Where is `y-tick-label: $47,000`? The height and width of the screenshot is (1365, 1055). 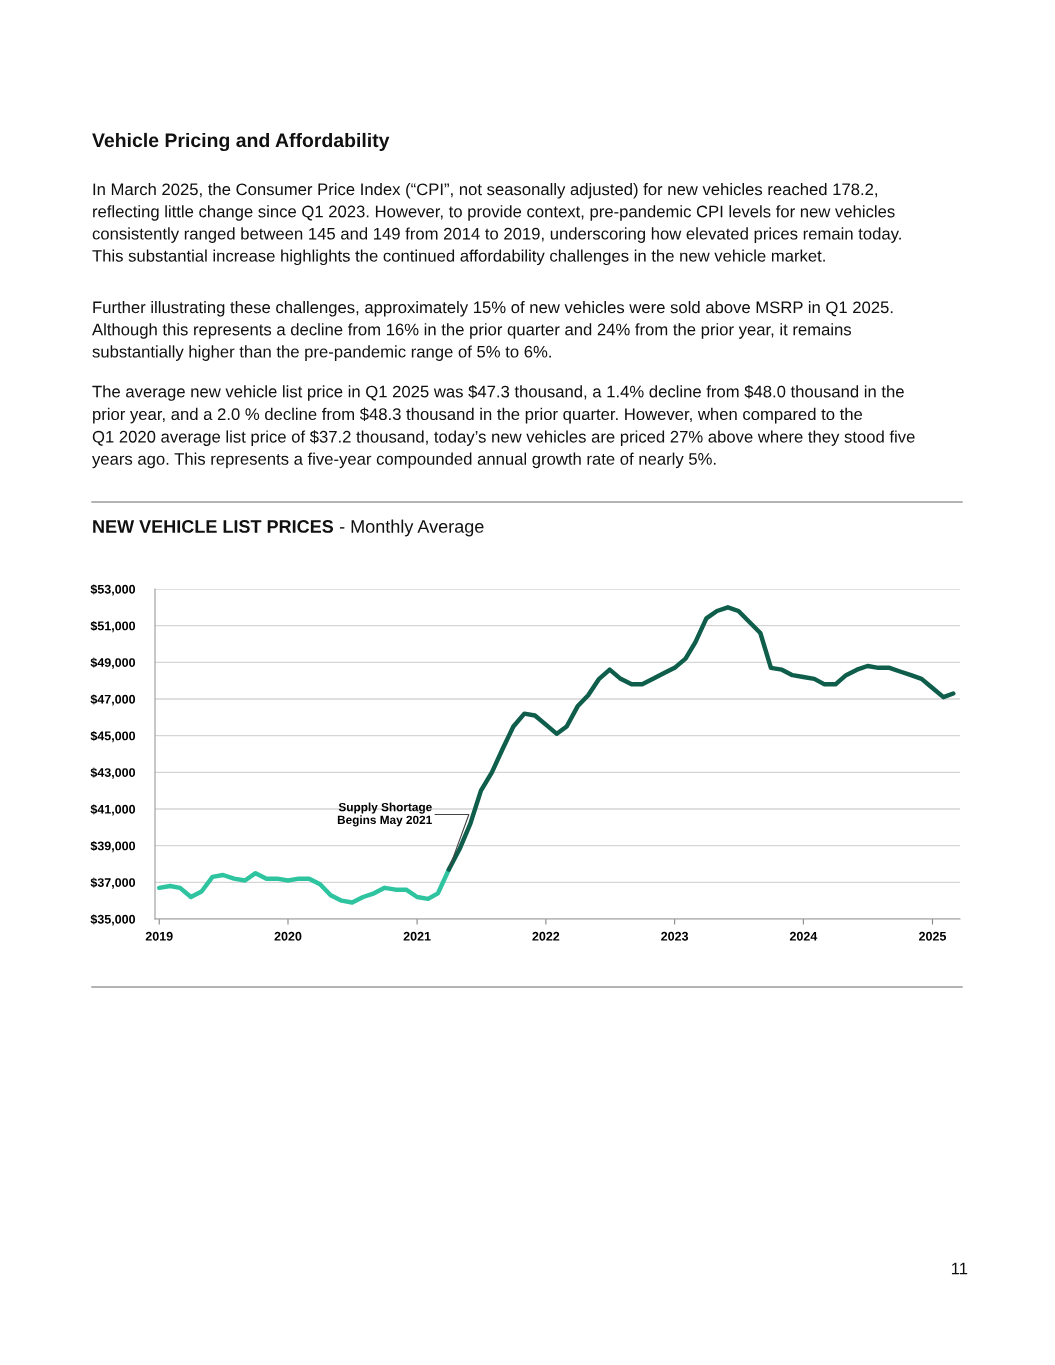 y-tick-label: $47,000 is located at coordinates (113, 700).